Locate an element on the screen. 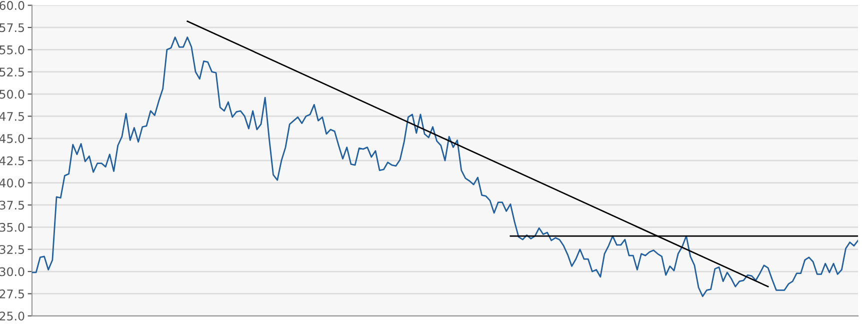  y-tick-label: 50.0 is located at coordinates (12, 94).